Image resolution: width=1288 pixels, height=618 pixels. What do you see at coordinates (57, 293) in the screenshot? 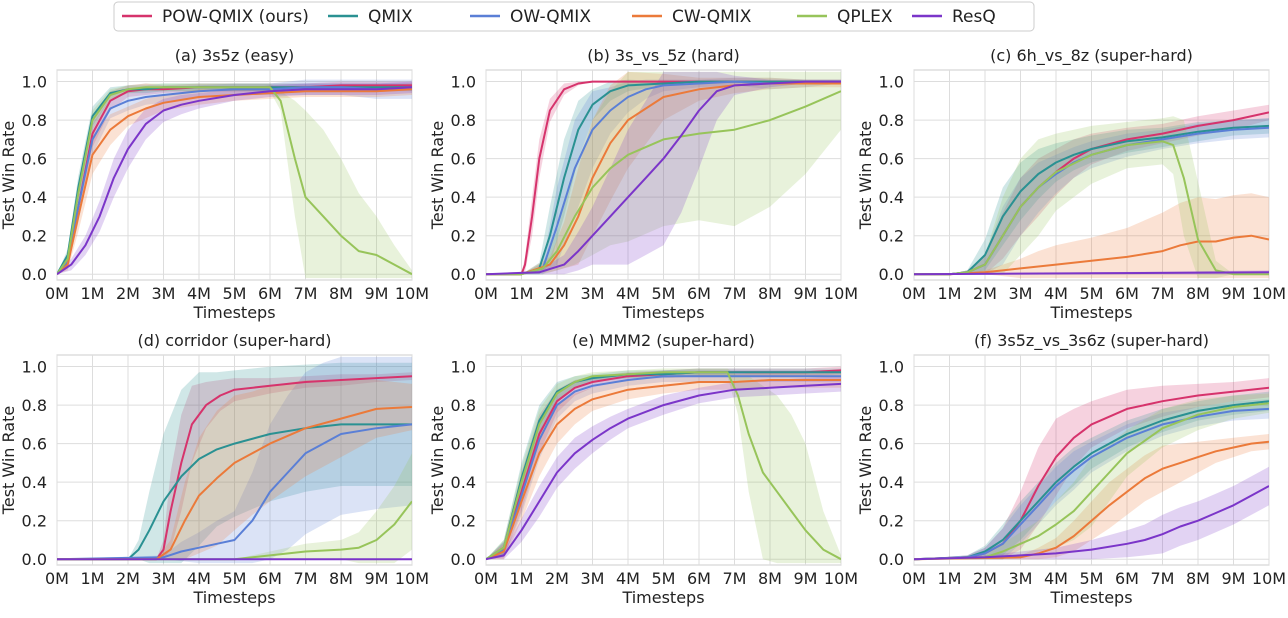
I see `x-tick-label: 0M` at bounding box center [57, 293].